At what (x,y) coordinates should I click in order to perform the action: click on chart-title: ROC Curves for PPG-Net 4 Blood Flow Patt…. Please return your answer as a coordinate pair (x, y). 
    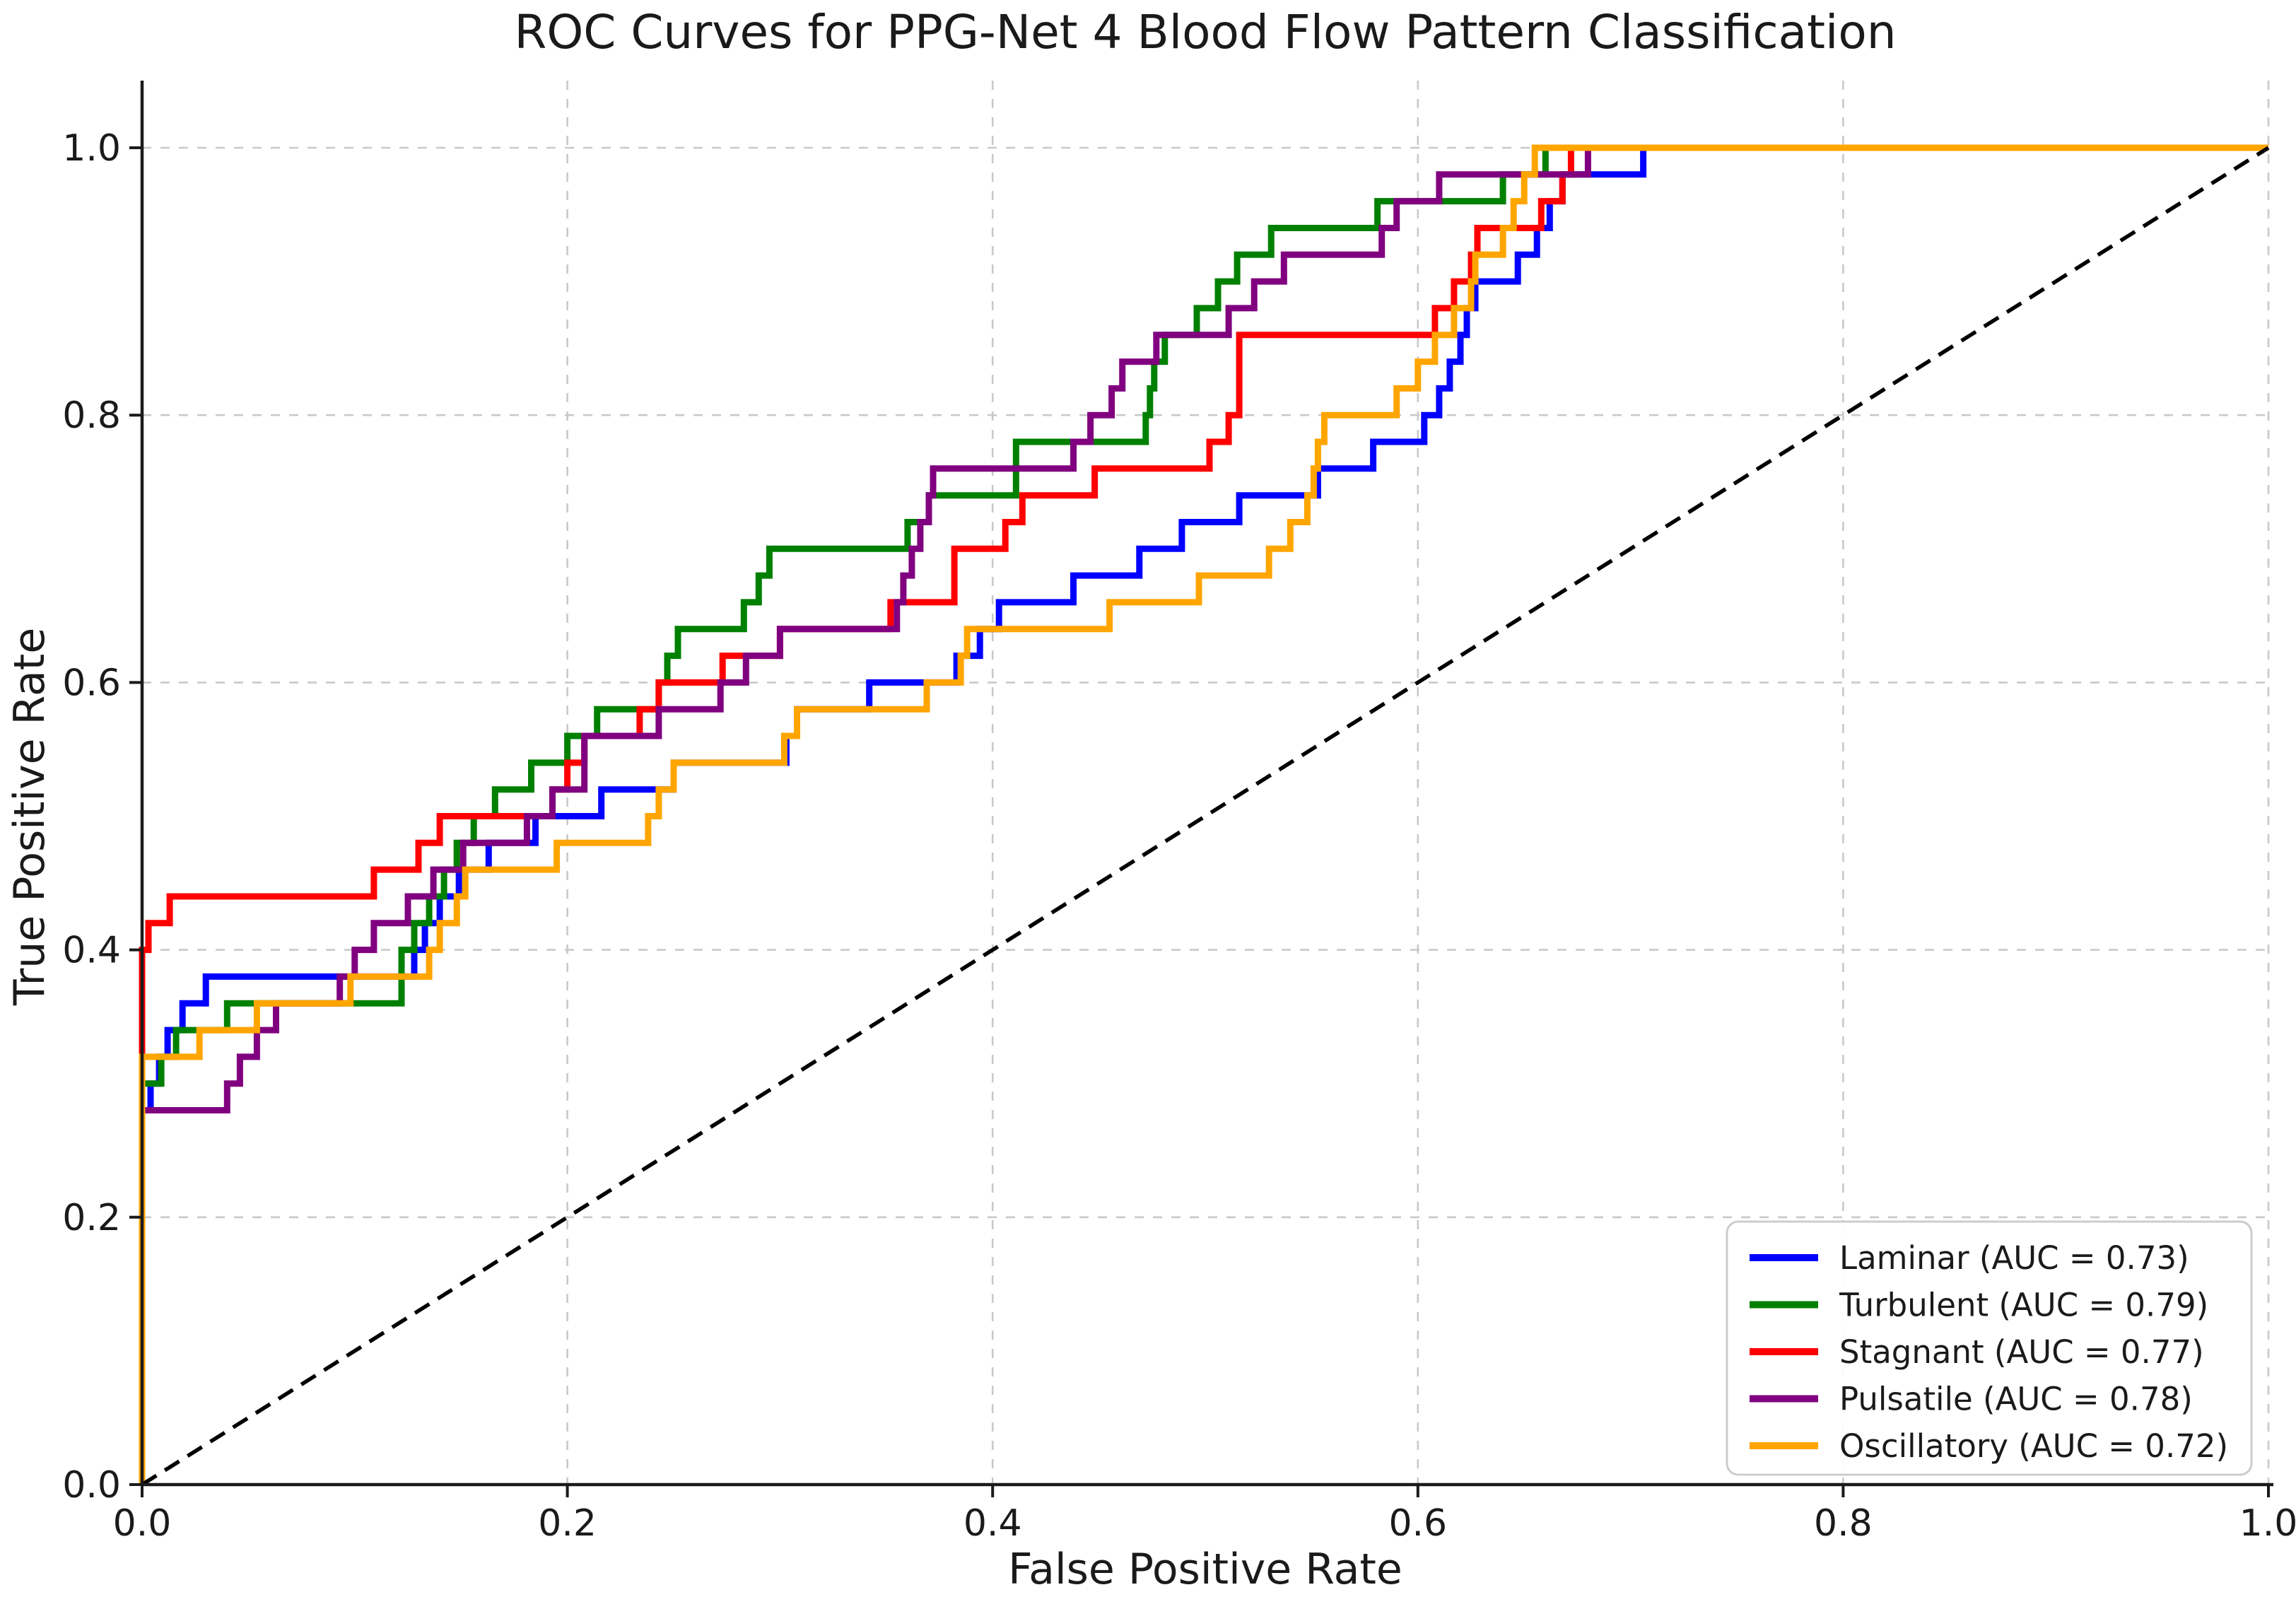
    Looking at the image, I should click on (1205, 32).